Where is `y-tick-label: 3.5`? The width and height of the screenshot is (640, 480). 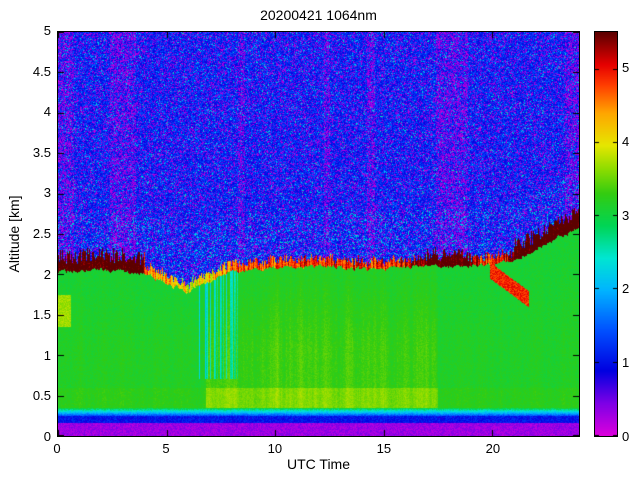
y-tick-label: 3.5 is located at coordinates (41, 152).